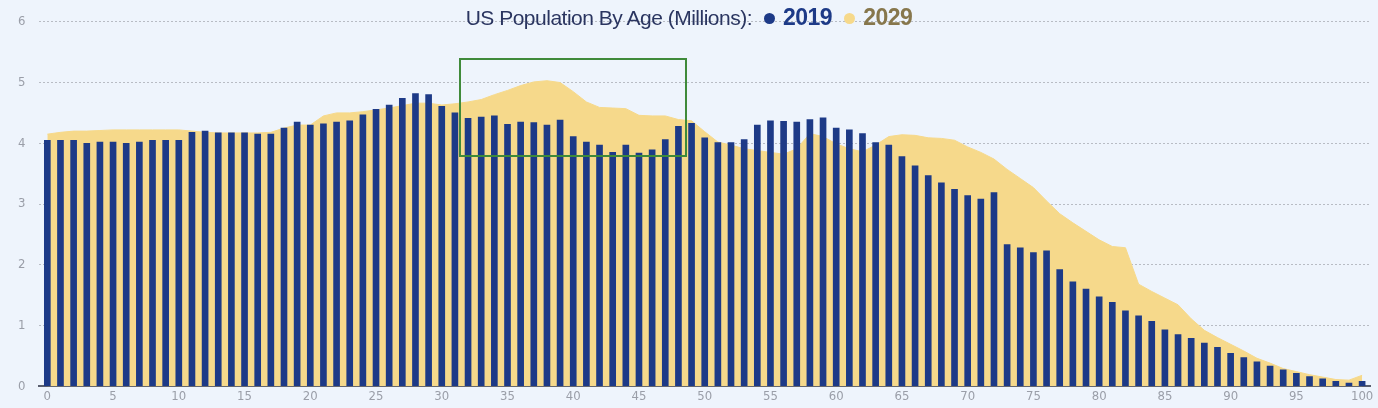 The width and height of the screenshot is (1378, 408). Describe the element at coordinates (639, 396) in the screenshot. I see `x-tick-label: 45` at that location.